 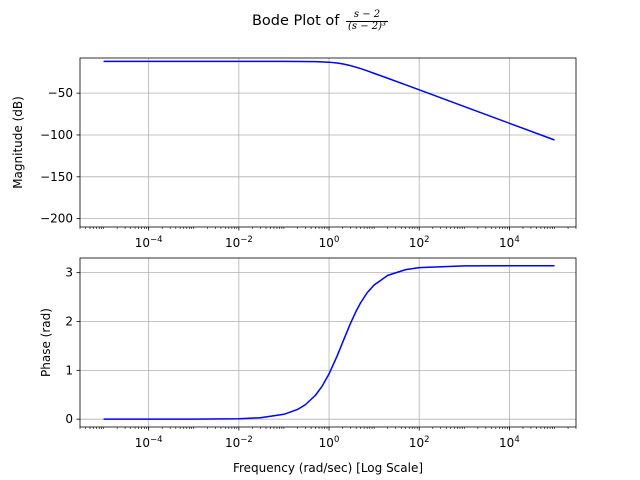 What do you see at coordinates (329, 442) in the screenshot?
I see `phase-xtick-label: 10⁰` at bounding box center [329, 442].